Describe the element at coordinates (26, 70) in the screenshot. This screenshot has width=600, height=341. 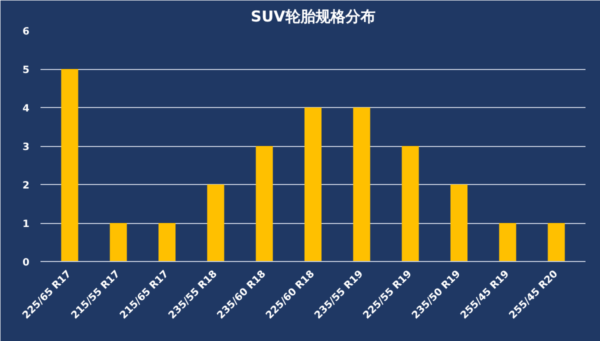
I see `y-tick-label: 5` at that location.